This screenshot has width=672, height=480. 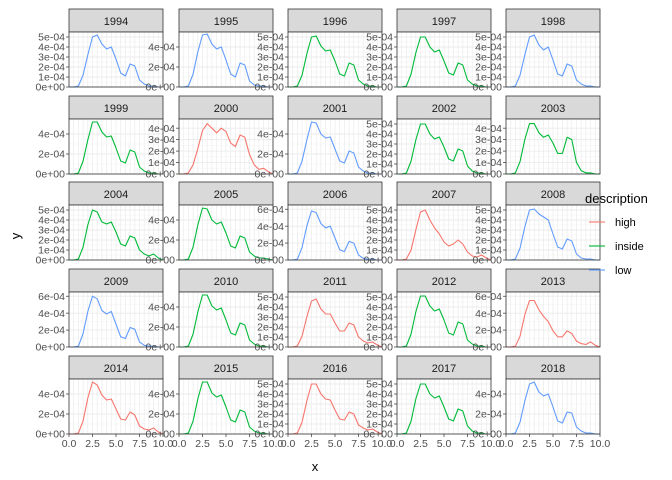 I want to click on legend-label: low, so click(x=623, y=271).